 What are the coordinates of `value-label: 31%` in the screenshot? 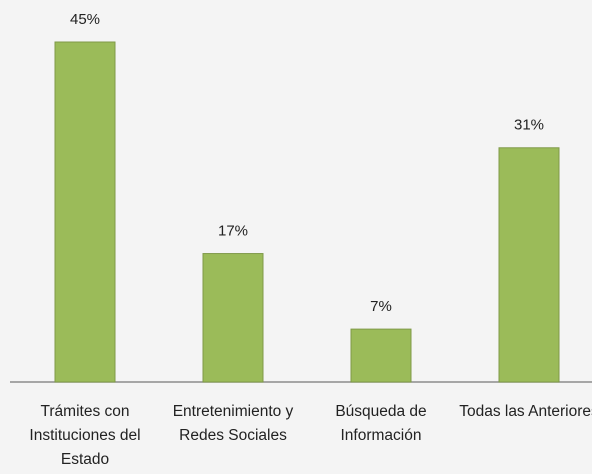 It's located at (529, 125).